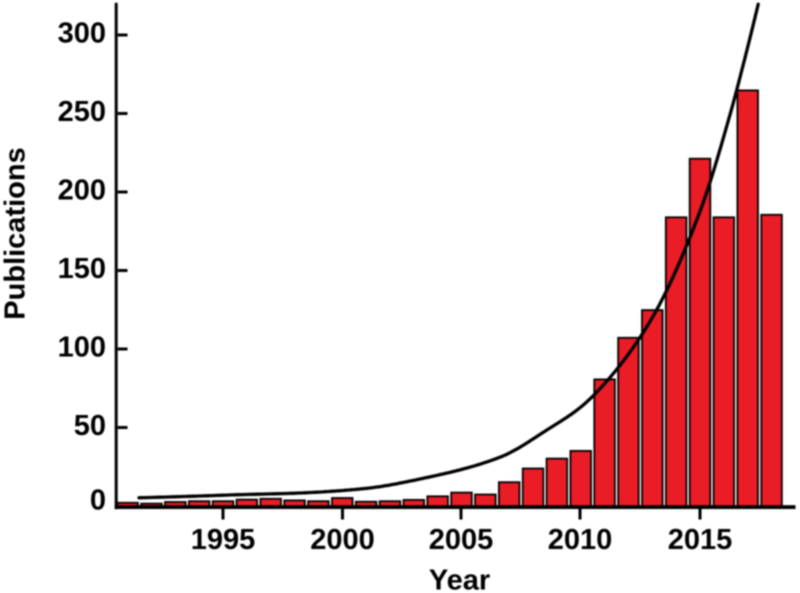 This screenshot has height=593, width=800. I want to click on svg-text: 250, so click(82, 112).